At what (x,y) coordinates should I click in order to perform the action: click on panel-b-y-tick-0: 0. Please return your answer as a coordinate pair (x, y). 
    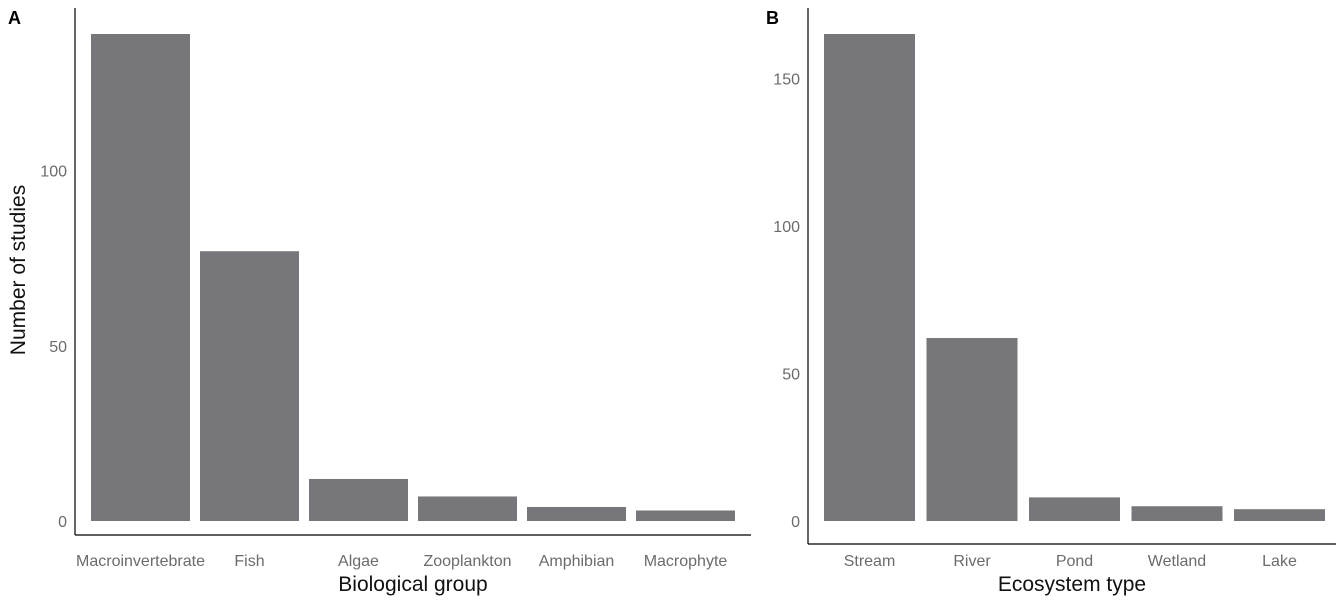
    Looking at the image, I should click on (795, 522).